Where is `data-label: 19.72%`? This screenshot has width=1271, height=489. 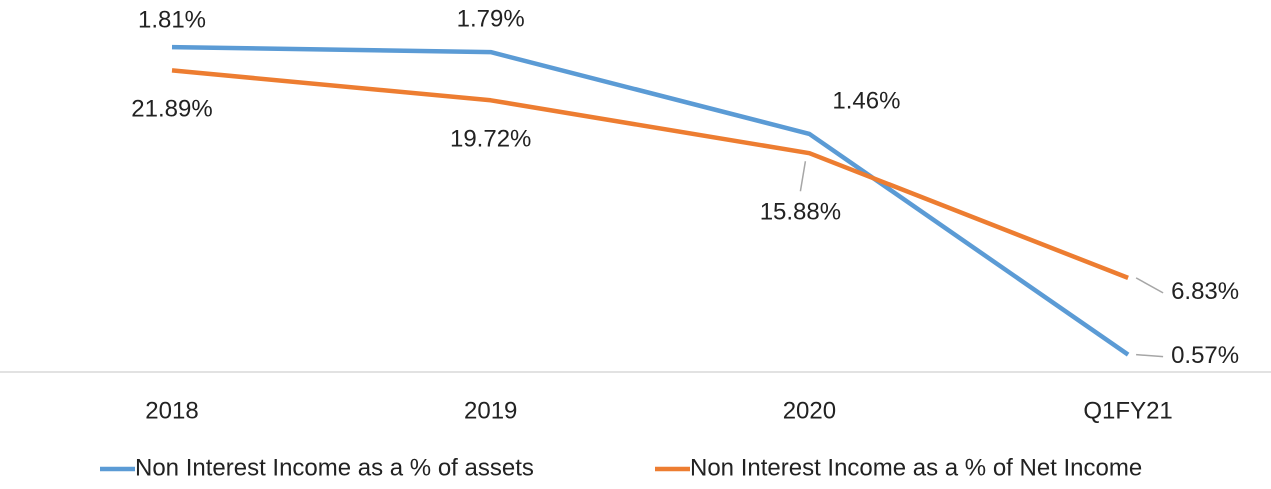 data-label: 19.72% is located at coordinates (490, 139).